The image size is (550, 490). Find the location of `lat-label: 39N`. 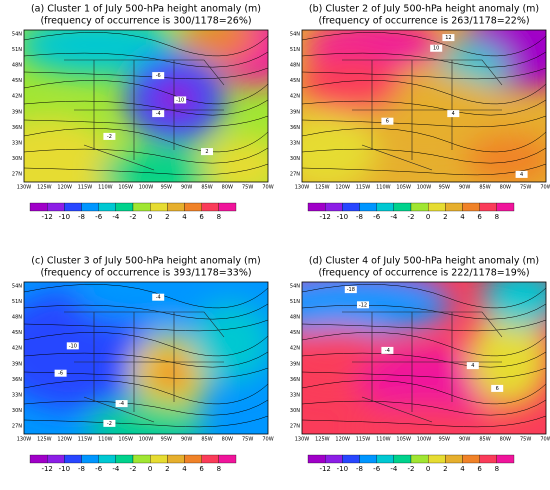

lat-label: 39N is located at coordinates (295, 112).